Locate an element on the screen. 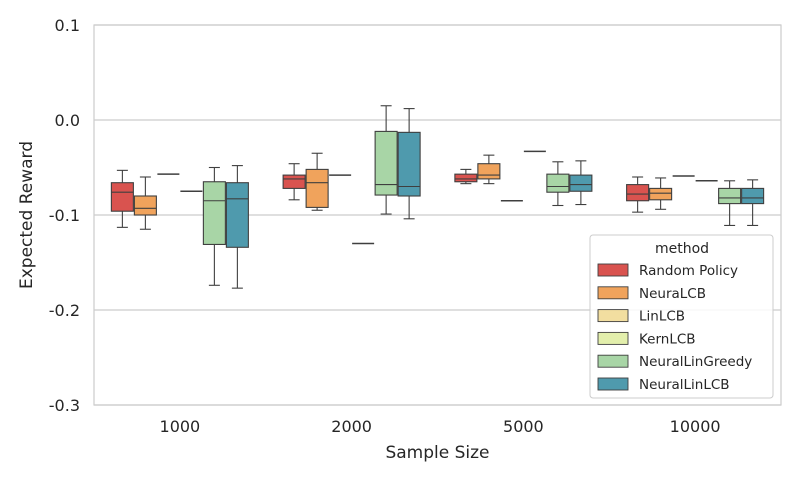  x-tick-label: 10000 is located at coordinates (695, 426).